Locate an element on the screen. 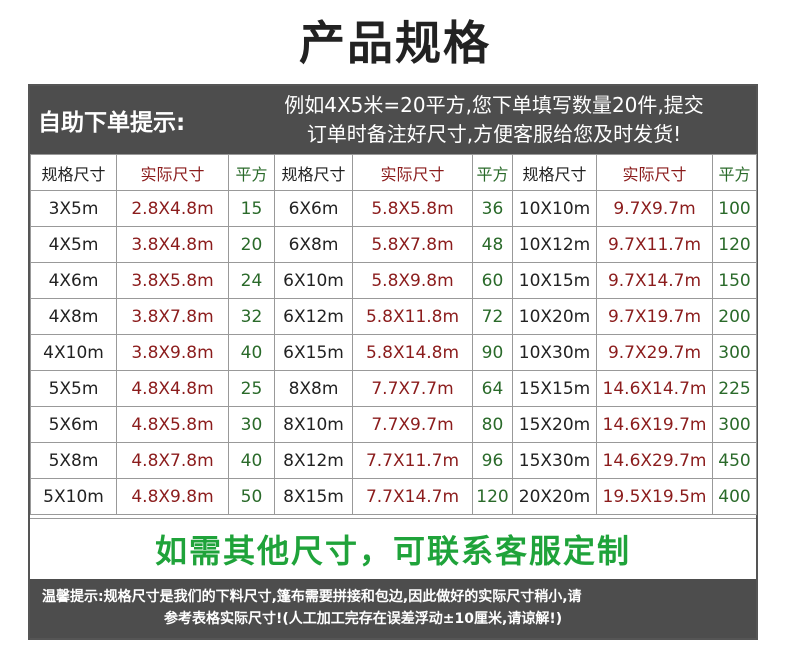  area-cell: 80 is located at coordinates (492, 424).